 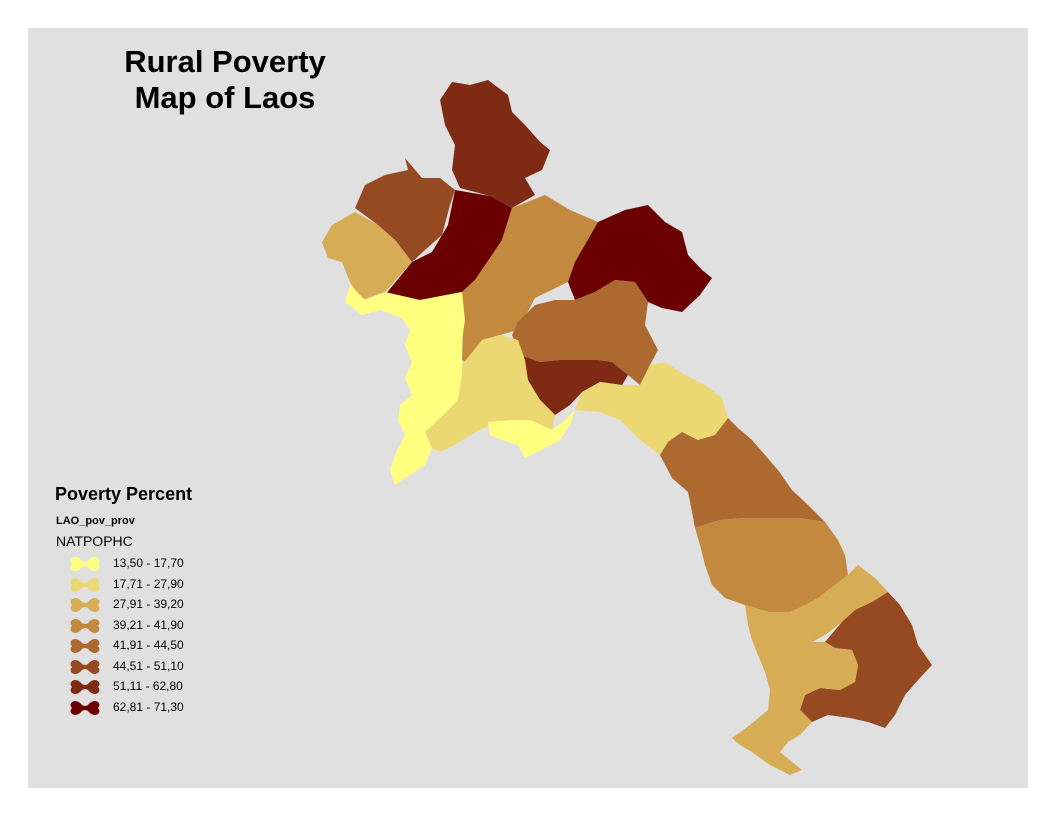 What do you see at coordinates (148, 706) in the screenshot?
I see `legend-label: 62,81 - 71,30` at bounding box center [148, 706].